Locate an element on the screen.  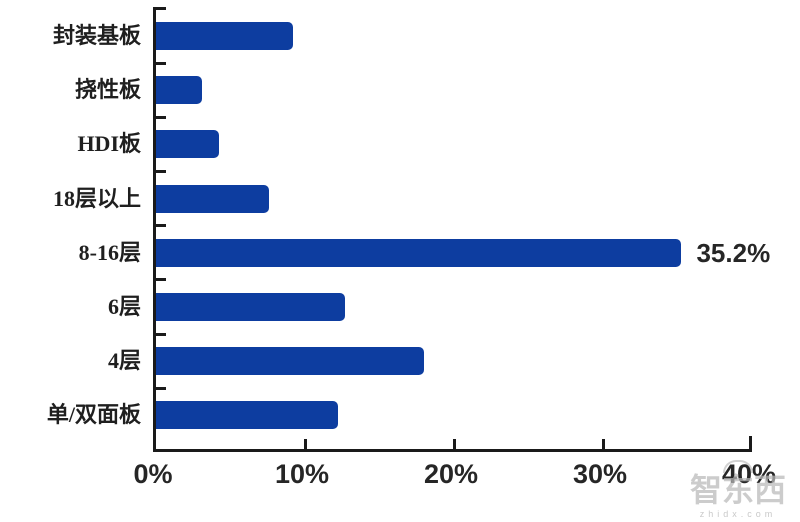
data-label: 35.2% is located at coordinates (733, 252).